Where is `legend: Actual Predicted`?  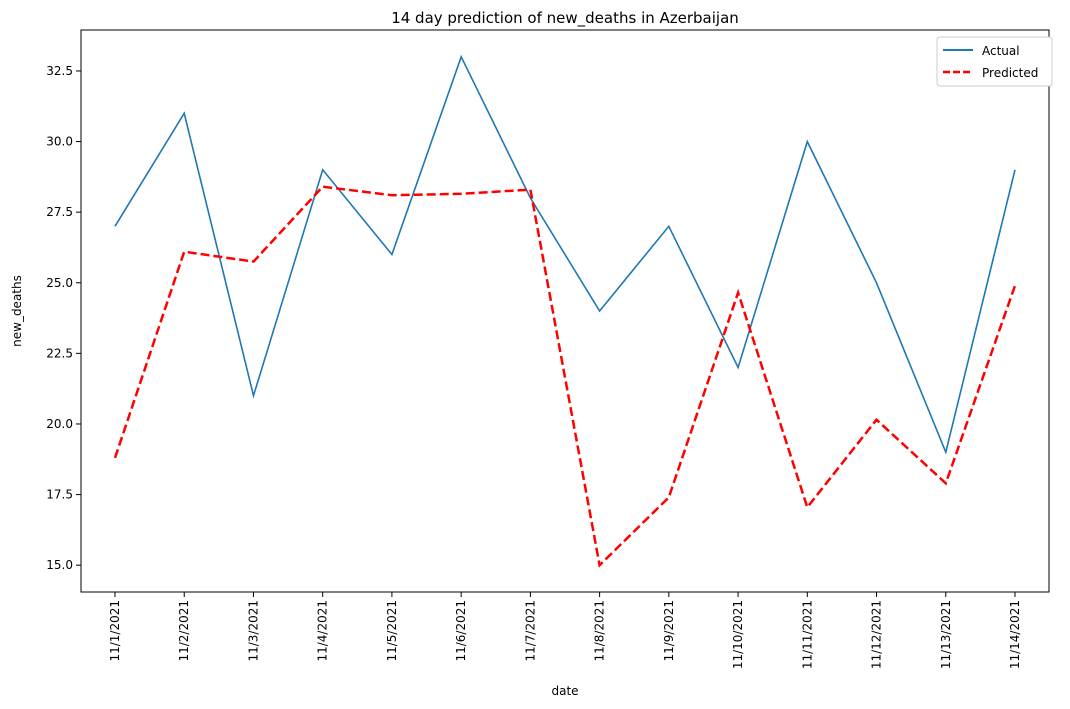 legend: Actual Predicted is located at coordinates (994, 61).